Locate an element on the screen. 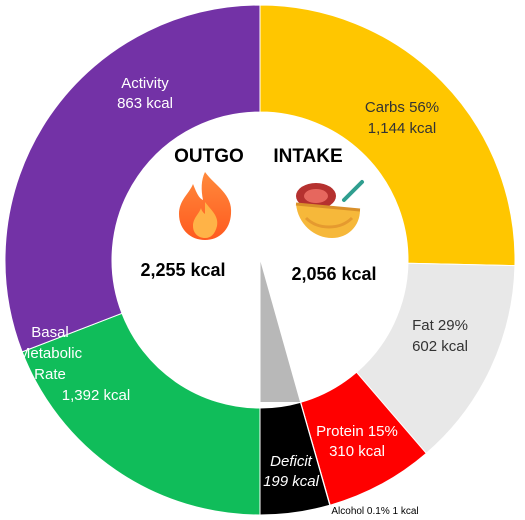 Image resolution: width=525 pixels, height=520 pixels. intake-total: 2,056 kcal is located at coordinates (333, 274).